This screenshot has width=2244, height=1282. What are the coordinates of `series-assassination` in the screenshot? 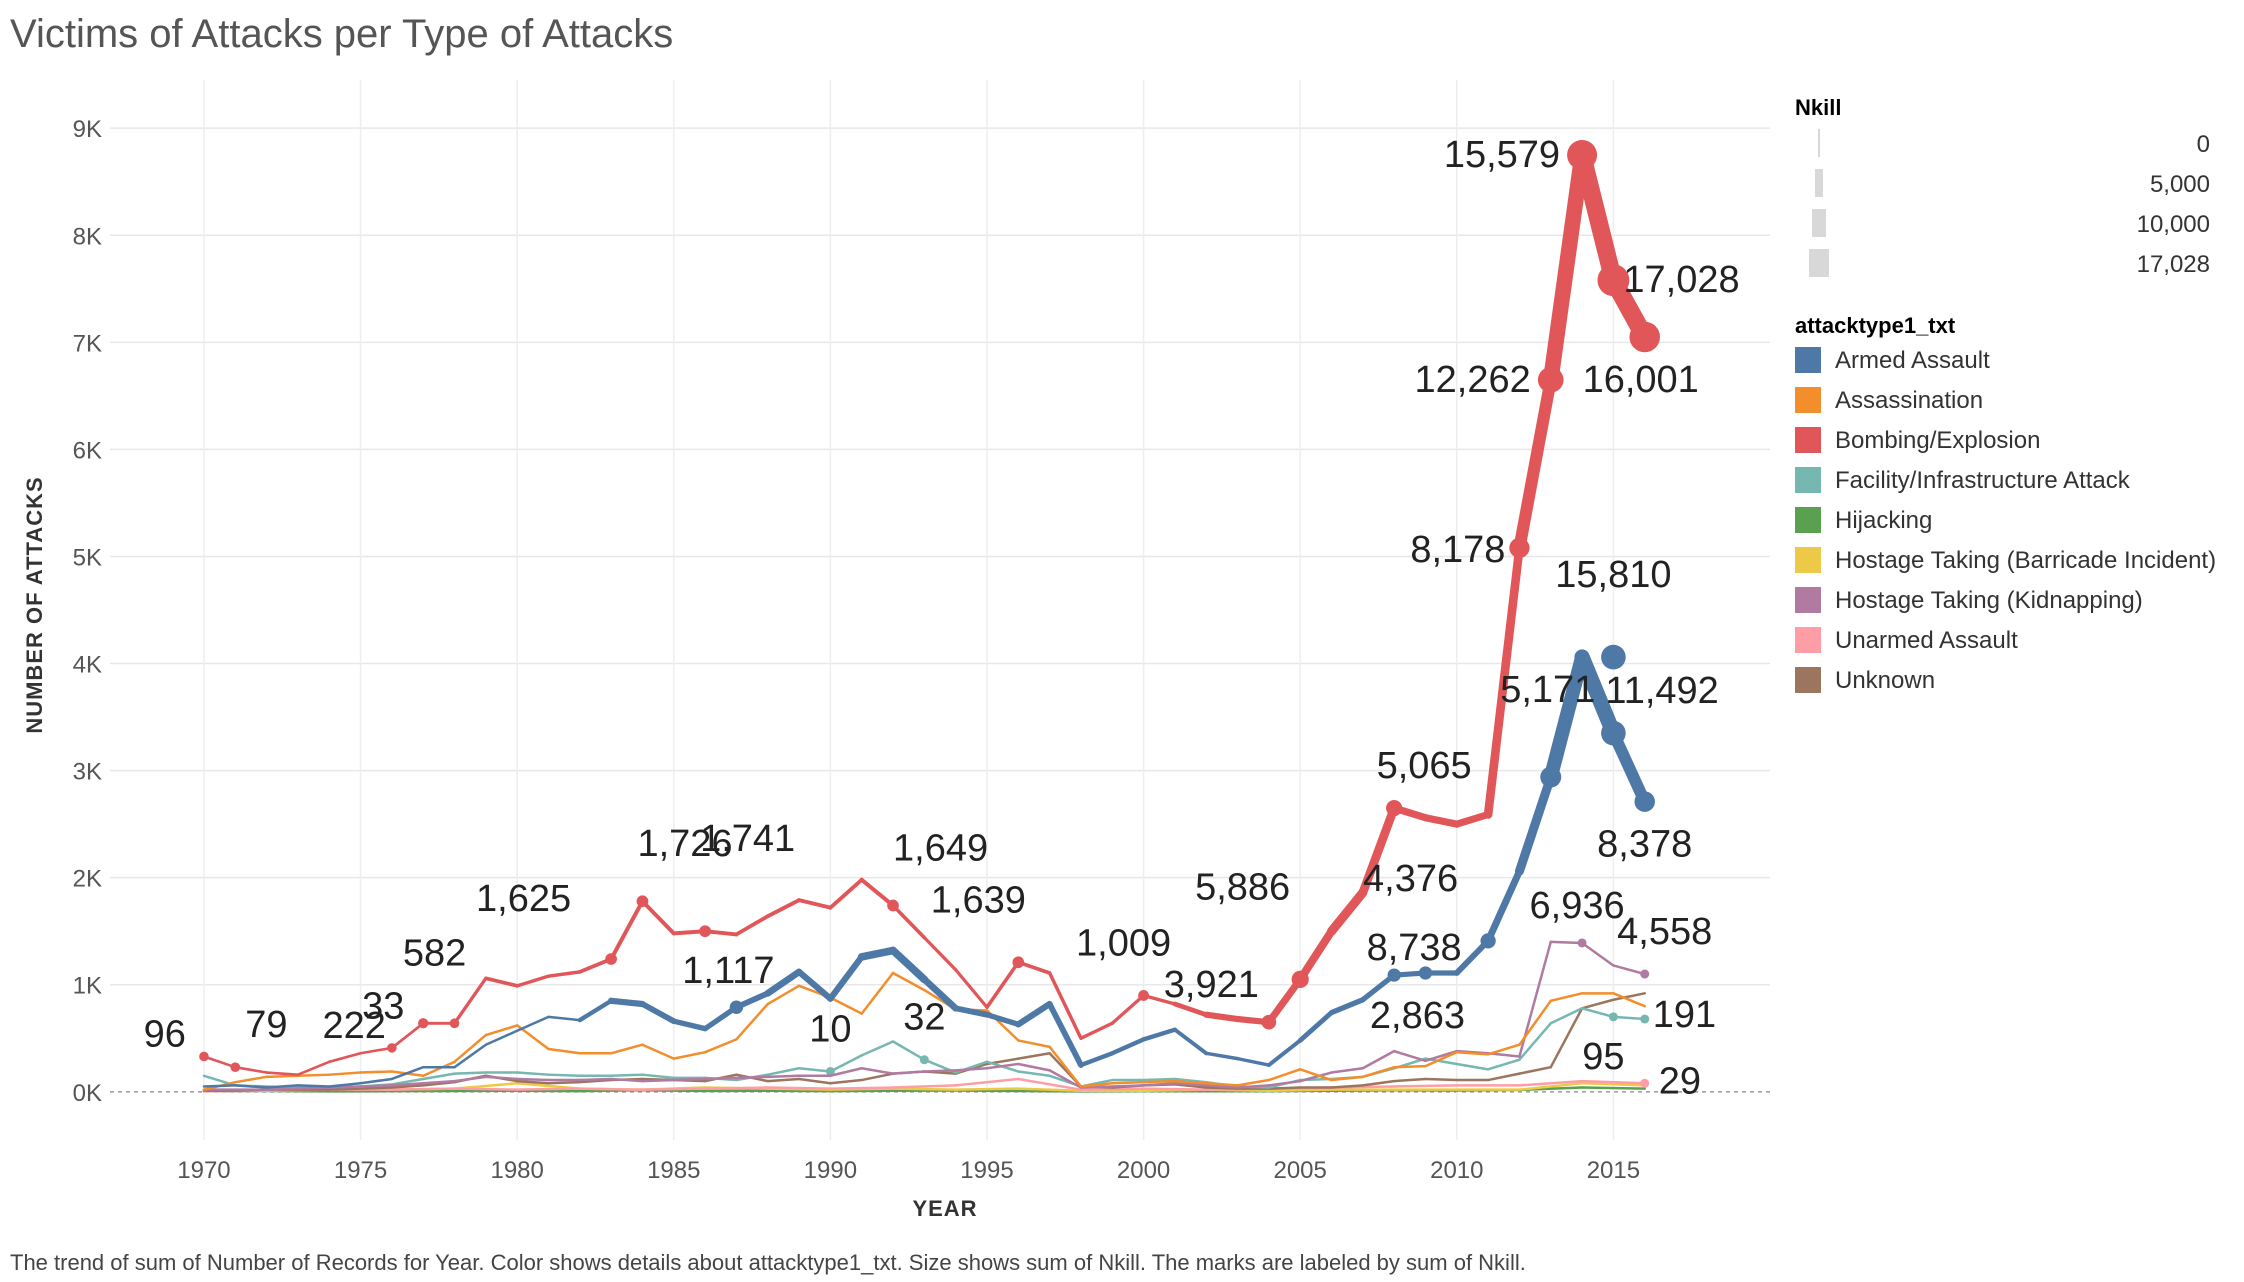 It's located at (924, 1031).